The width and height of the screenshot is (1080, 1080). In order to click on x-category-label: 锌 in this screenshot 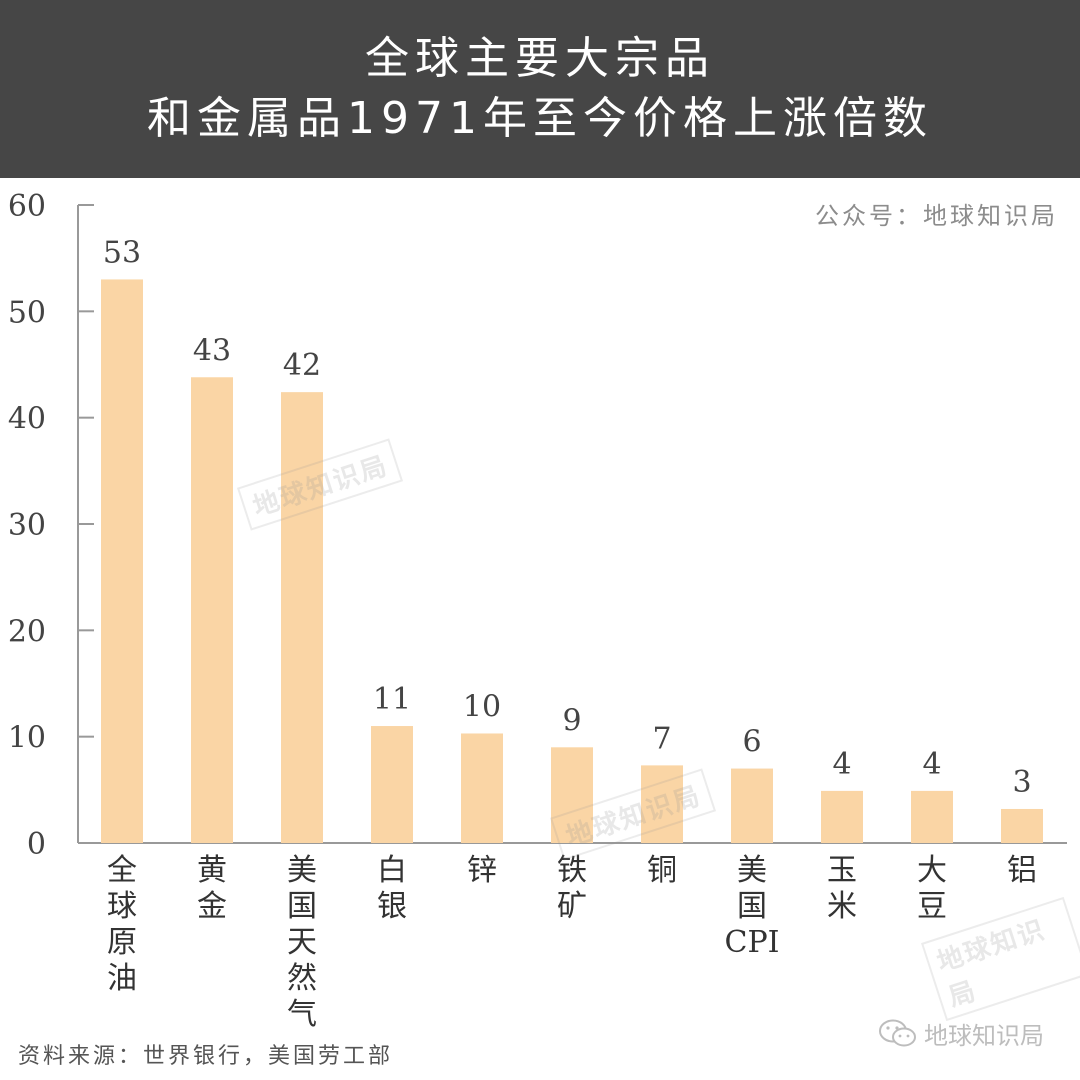, I will do `click(482, 870)`.